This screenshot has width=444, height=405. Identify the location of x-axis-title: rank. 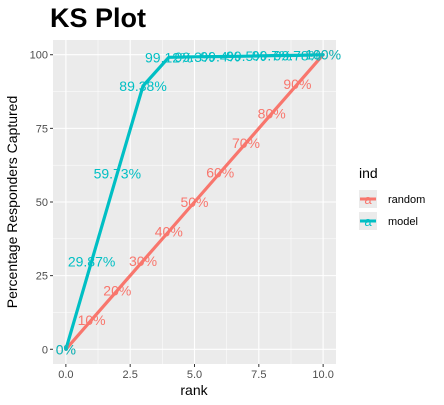
(194, 390).